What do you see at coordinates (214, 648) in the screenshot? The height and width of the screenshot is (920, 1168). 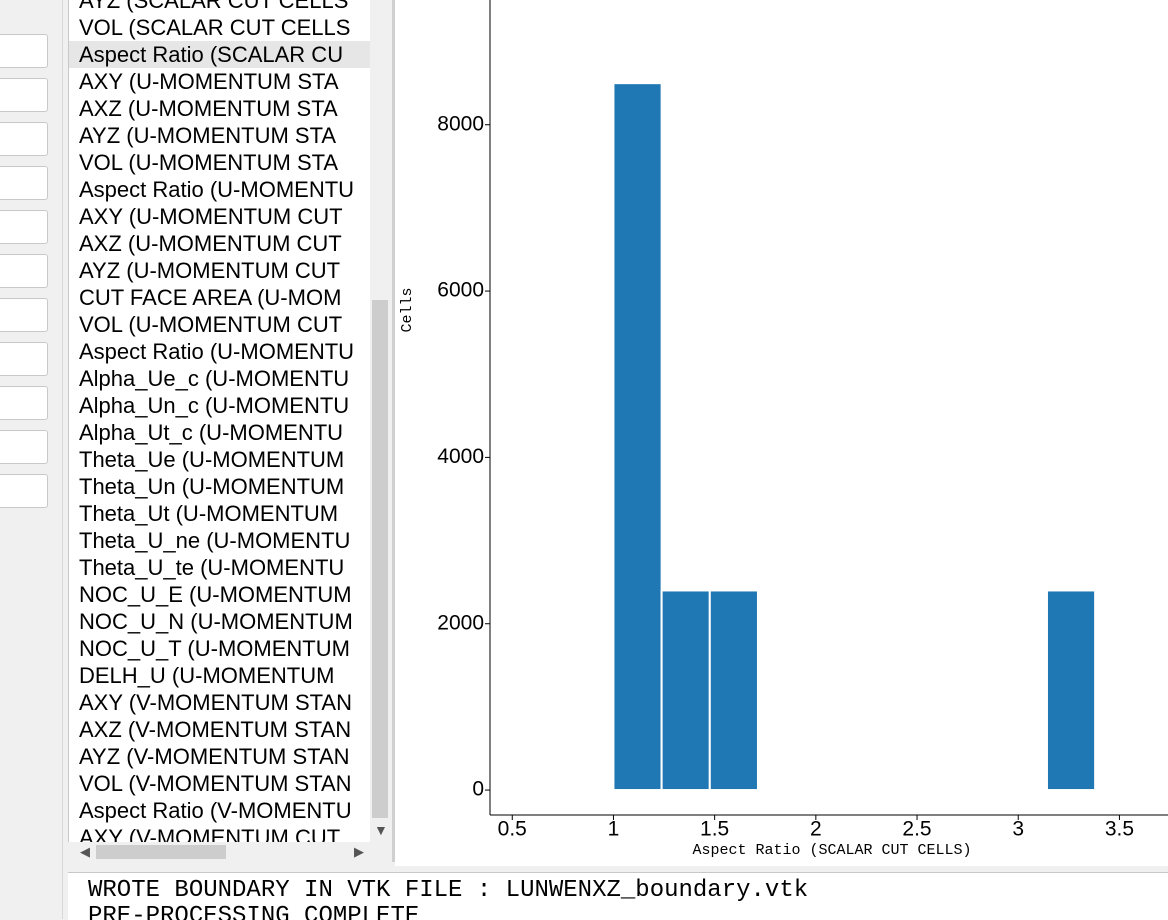 I see `list-item: NOC_U_T (U-MOMENTUM` at bounding box center [214, 648].